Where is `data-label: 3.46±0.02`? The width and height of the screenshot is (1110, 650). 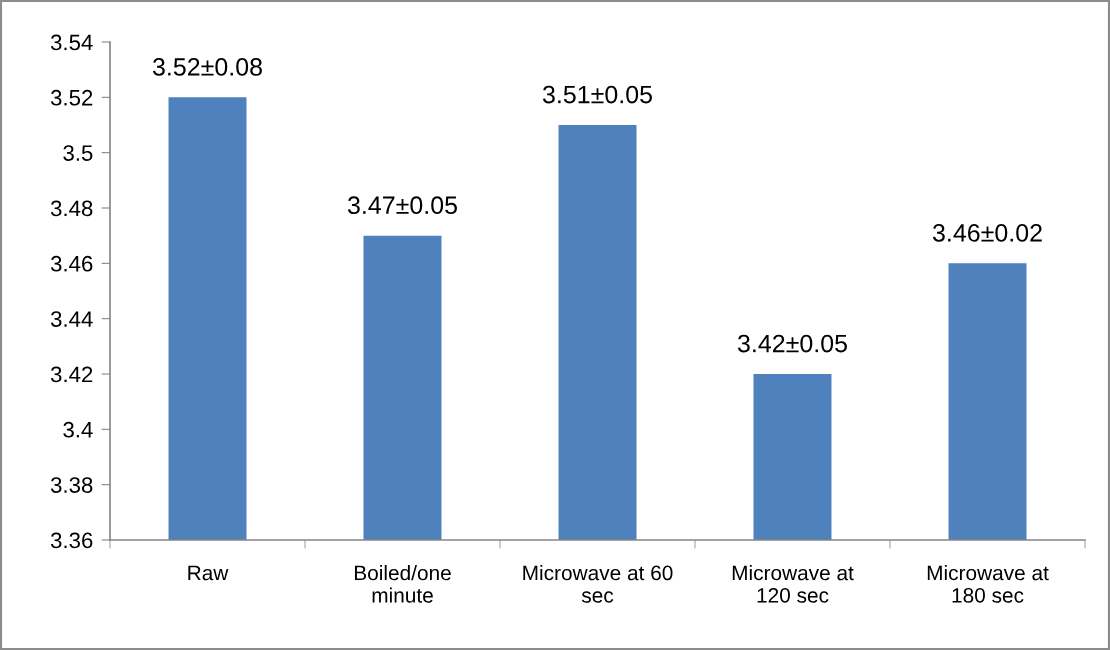 data-label: 3.46±0.02 is located at coordinates (987, 233).